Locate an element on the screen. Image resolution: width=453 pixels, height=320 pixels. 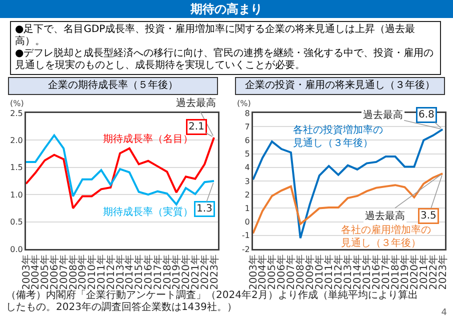
series-label: 各社の投資増加率の見通し（３年後） is located at coordinates (338, 136).